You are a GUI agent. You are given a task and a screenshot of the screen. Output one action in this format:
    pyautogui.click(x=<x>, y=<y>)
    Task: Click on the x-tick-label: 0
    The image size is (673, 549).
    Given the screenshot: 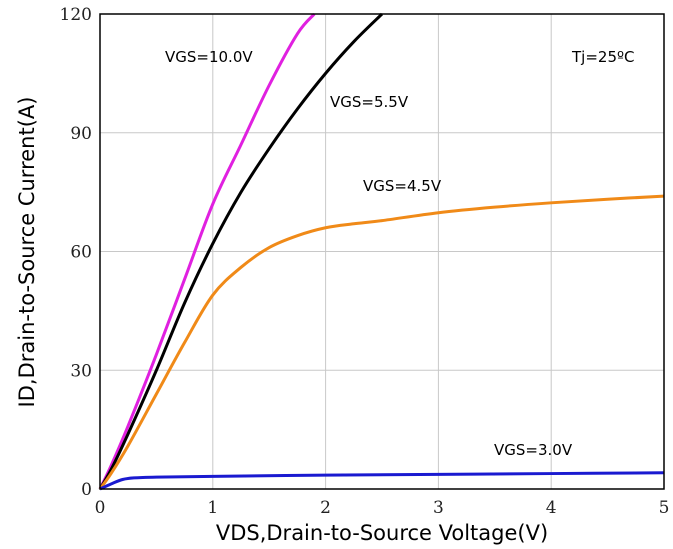 What is the action you would take?
    pyautogui.click(x=100, y=508)
    